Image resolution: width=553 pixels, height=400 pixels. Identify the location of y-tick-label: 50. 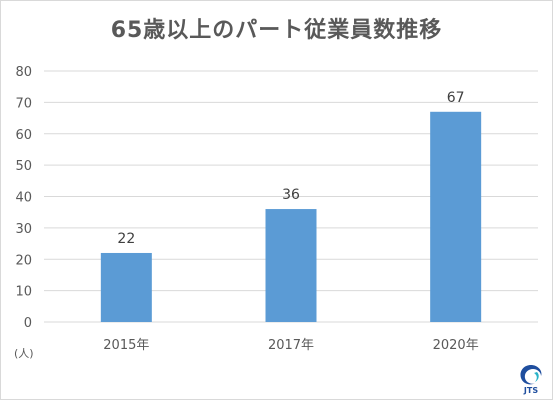
(23, 166).